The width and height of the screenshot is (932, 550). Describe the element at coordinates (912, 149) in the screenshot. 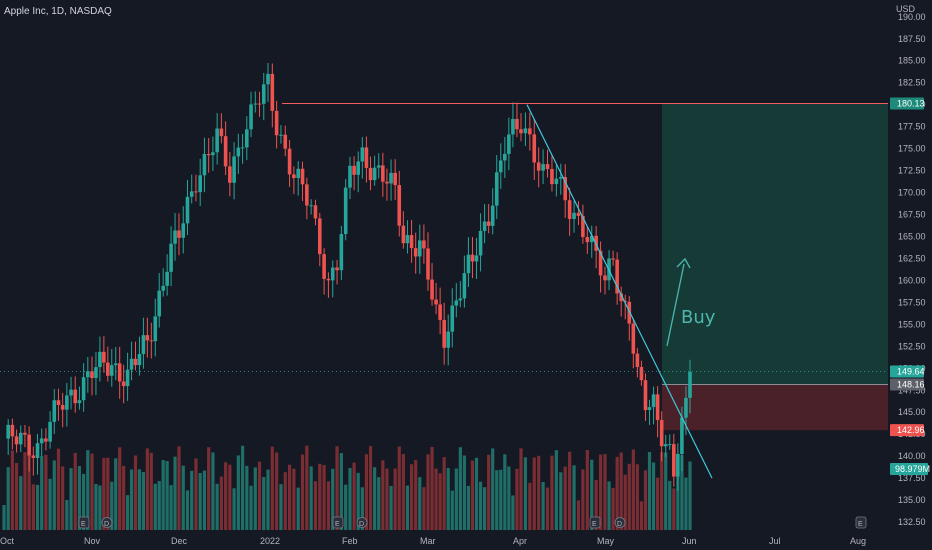

I see `y-tick-label: 175.00` at that location.